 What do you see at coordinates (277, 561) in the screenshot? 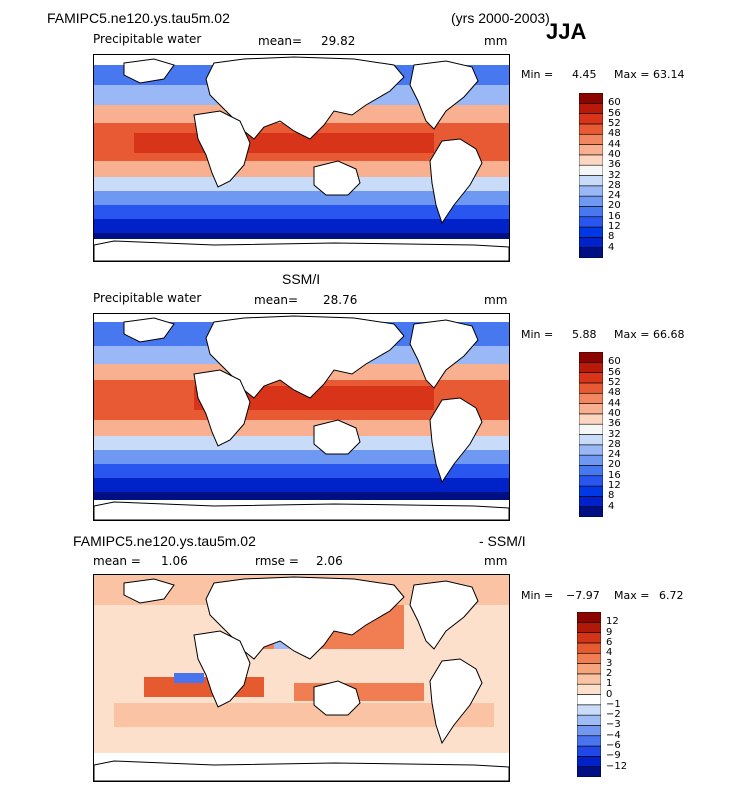
I see `panel3-rmse-label: rmse =` at bounding box center [277, 561].